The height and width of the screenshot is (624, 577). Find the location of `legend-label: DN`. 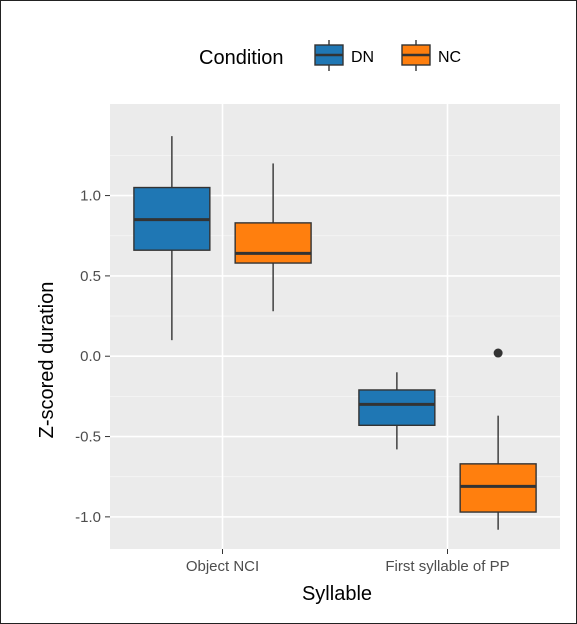

legend-label: DN is located at coordinates (362, 57).